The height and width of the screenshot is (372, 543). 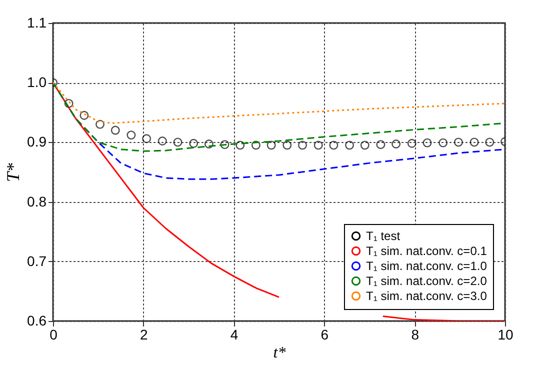 I want to click on y-tick-label: 1.0, so click(x=37, y=82).